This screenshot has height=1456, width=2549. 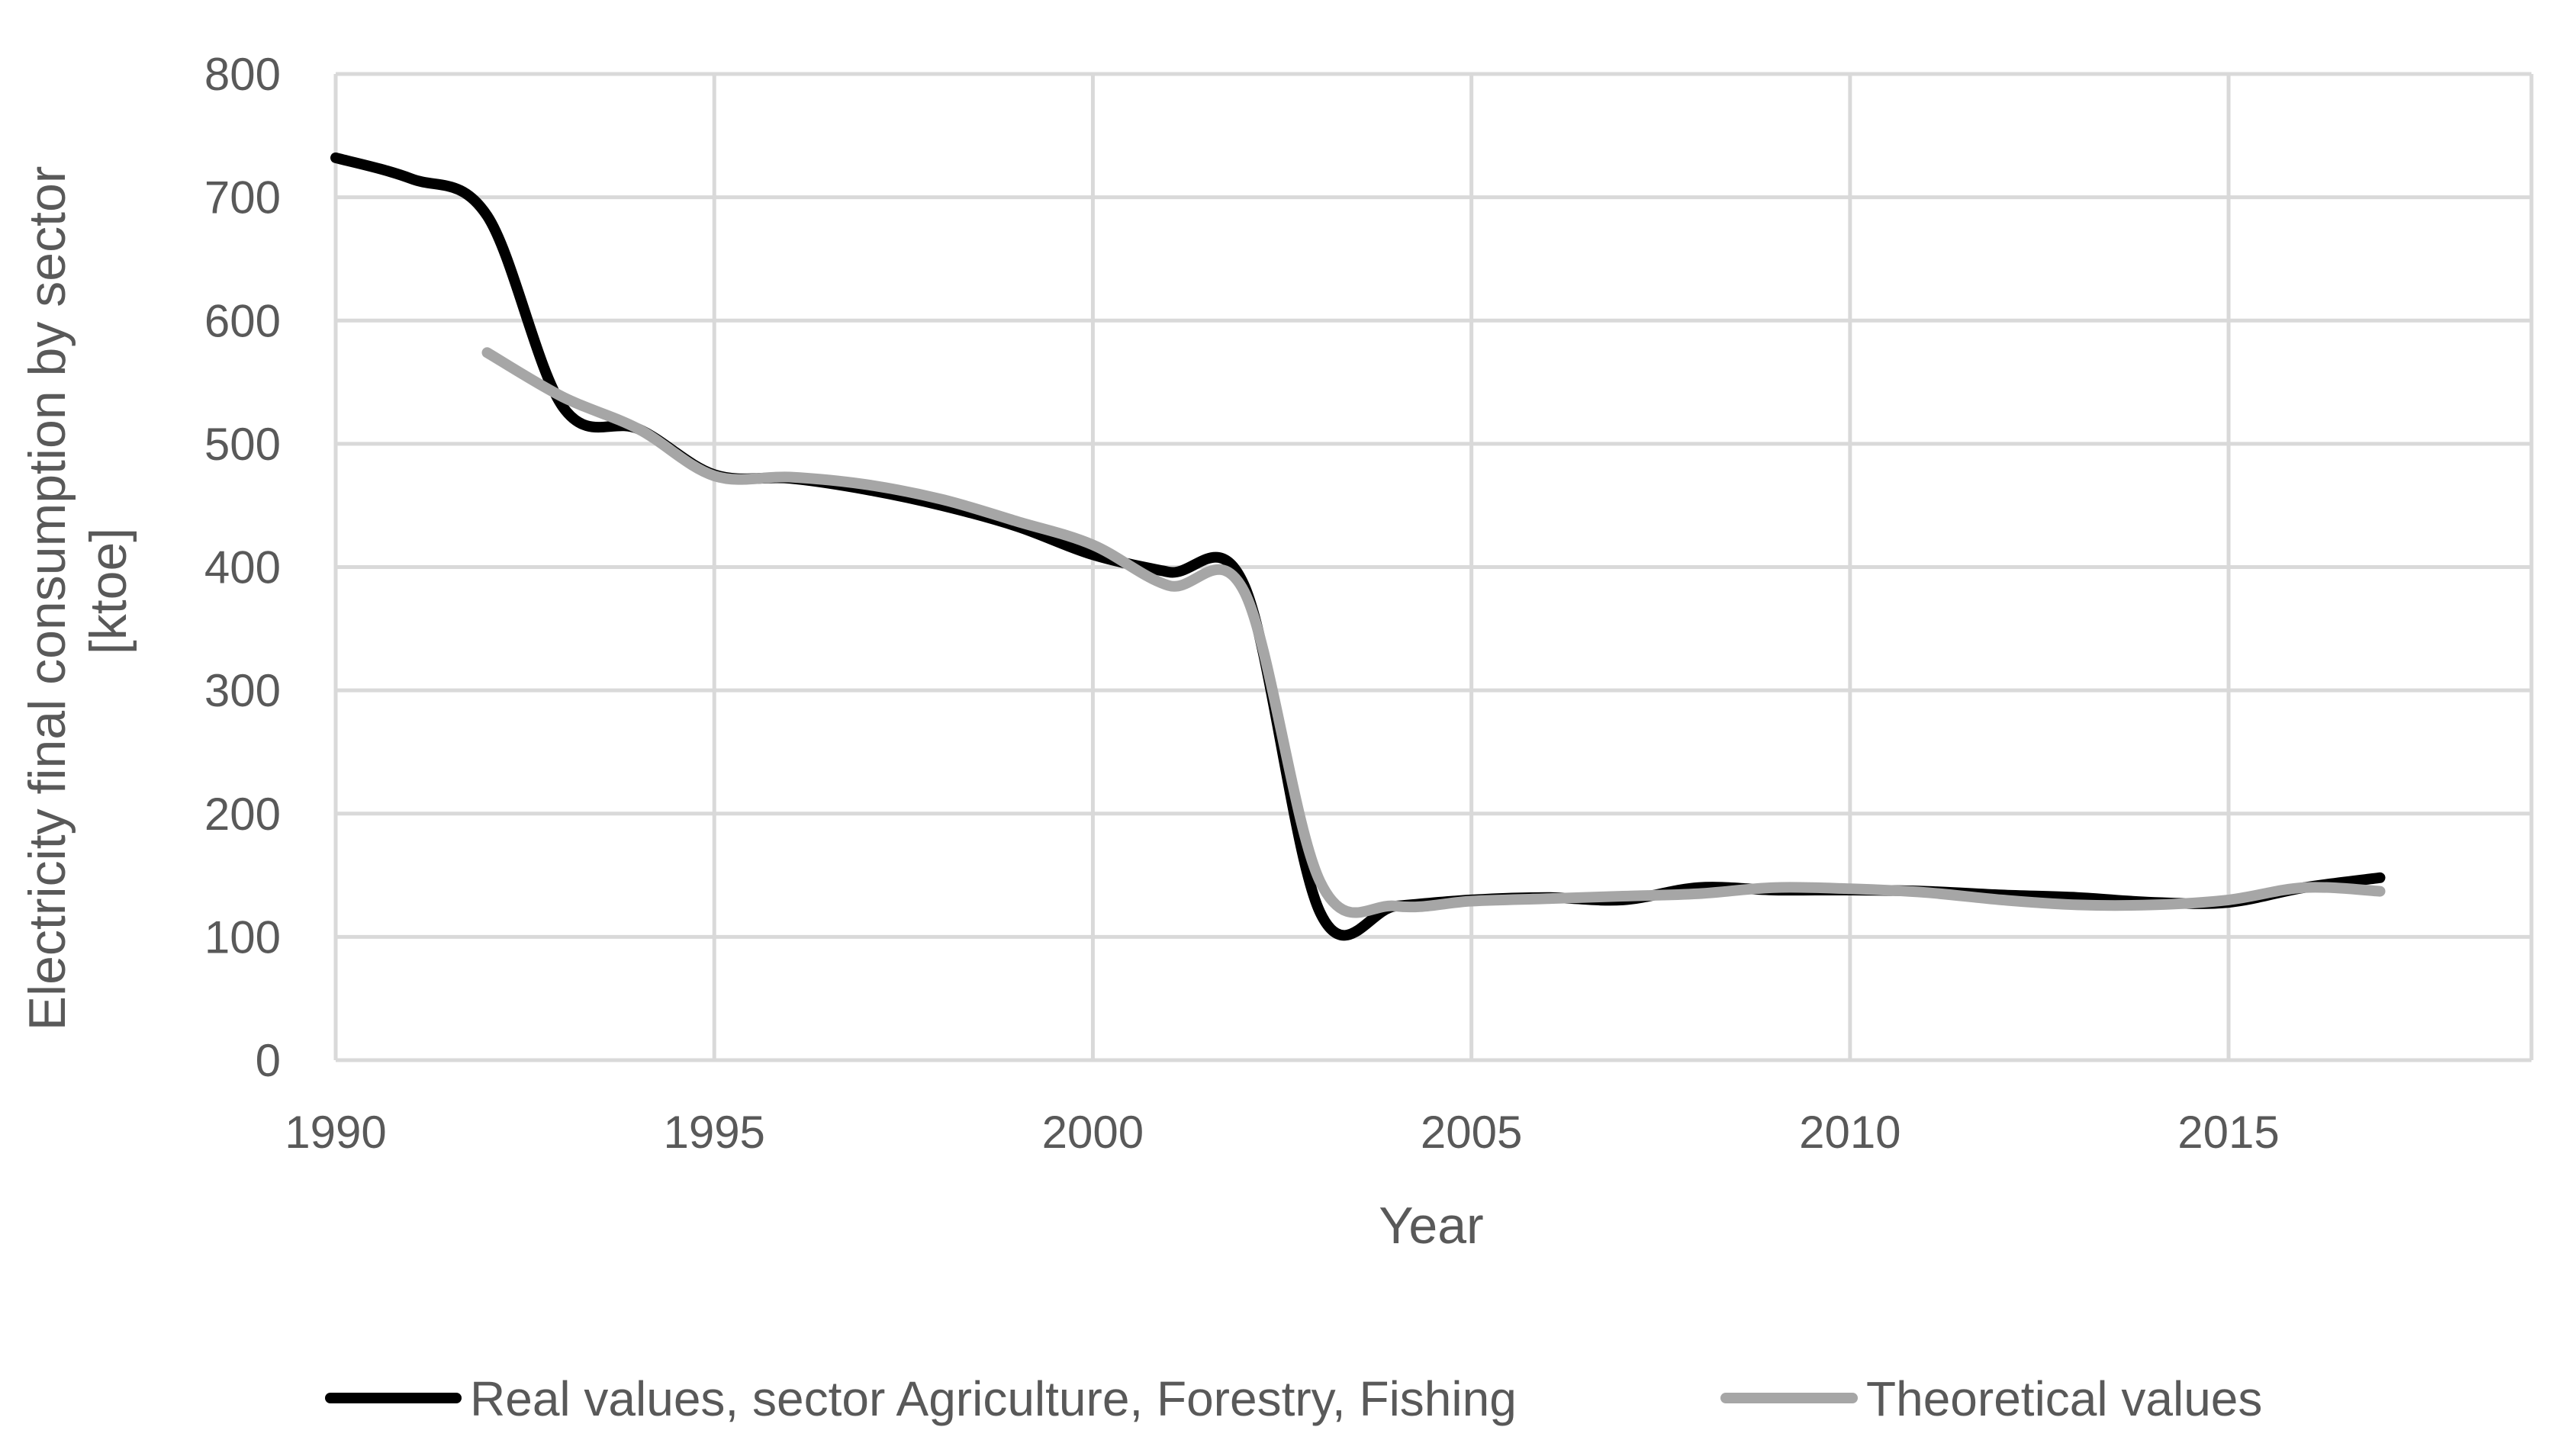 I want to click on y-tick-label: 400, so click(x=242, y=567).